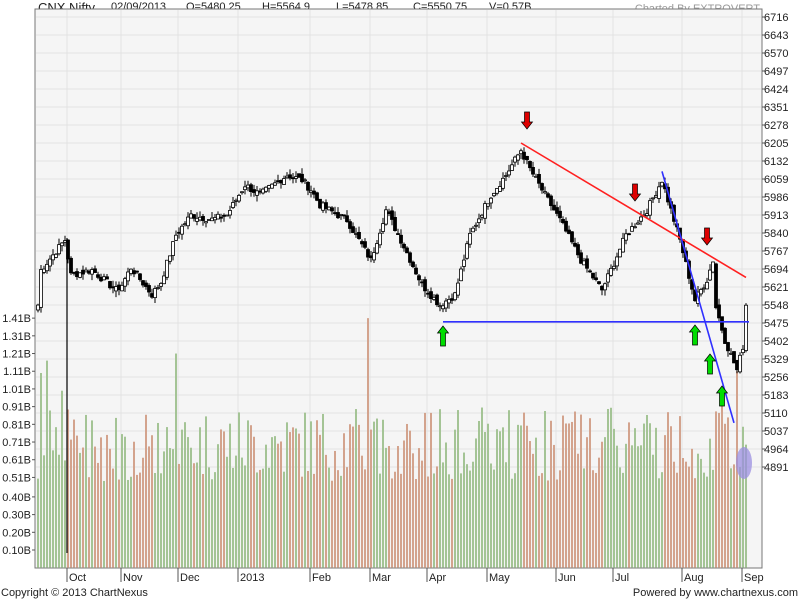 Image resolution: width=800 pixels, height=600 pixels. Describe the element at coordinates (16, 516) in the screenshot. I see `volume-tick-label: 0.30B` at that location.